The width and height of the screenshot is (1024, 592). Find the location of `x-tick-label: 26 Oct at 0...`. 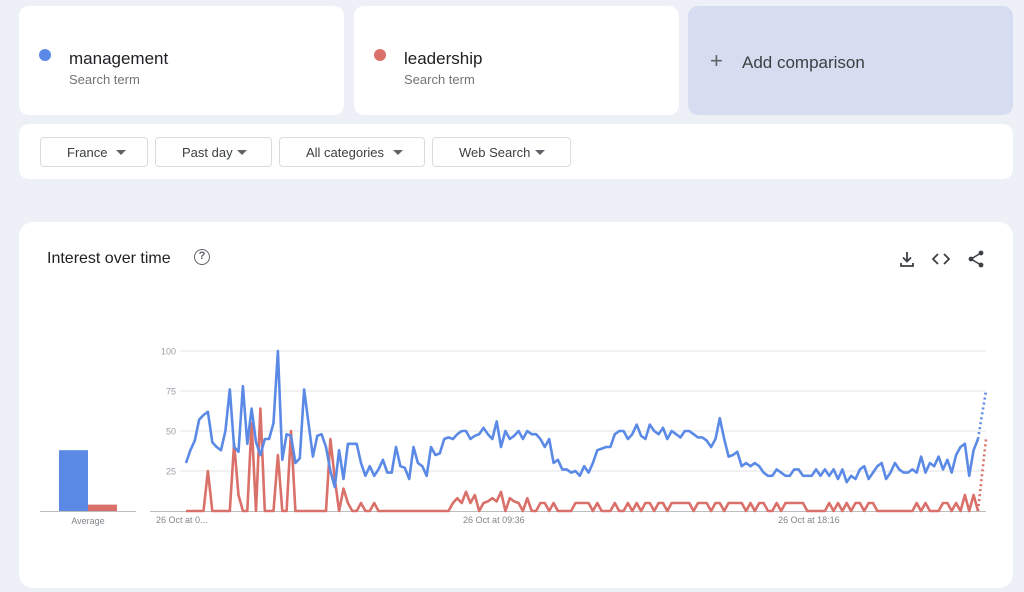

x-tick-label: 26 Oct at 0... is located at coordinates (182, 520).